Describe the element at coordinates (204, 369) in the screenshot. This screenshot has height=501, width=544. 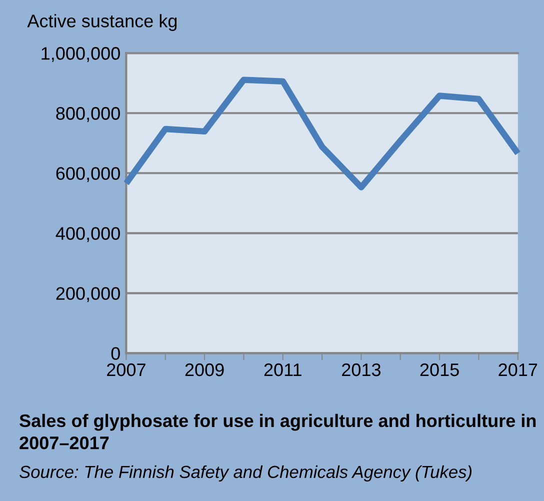
I see `x-tick-label: 2009` at that location.